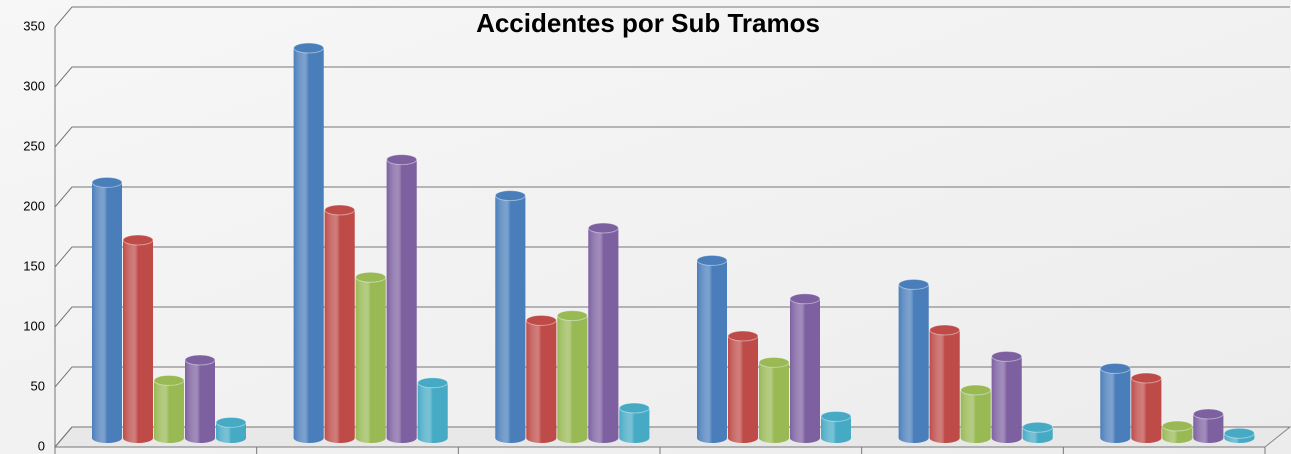 This screenshot has width=1291, height=454. I want to click on y-tick-label: 0, so click(41, 445).